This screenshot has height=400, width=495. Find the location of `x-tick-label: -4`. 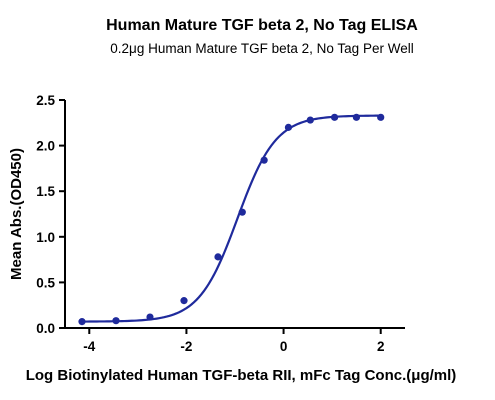

x-tick-label: -4 is located at coordinates (89, 346).